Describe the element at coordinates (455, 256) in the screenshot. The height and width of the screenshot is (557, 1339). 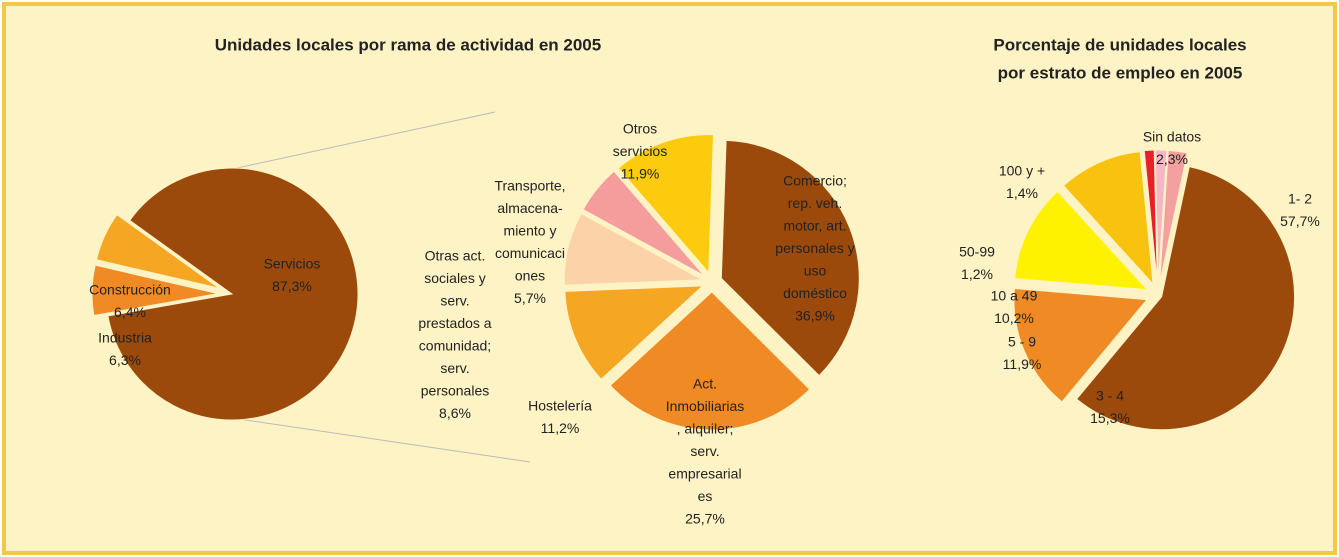
I see `slice-label: Otras act.` at that location.